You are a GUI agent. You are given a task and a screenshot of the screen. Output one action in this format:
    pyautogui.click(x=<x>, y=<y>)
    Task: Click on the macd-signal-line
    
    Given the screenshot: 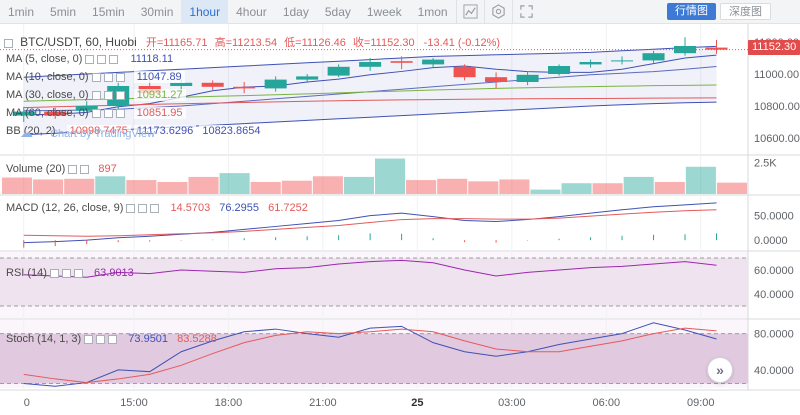 What is the action you would take?
    pyautogui.click(x=370, y=223)
    